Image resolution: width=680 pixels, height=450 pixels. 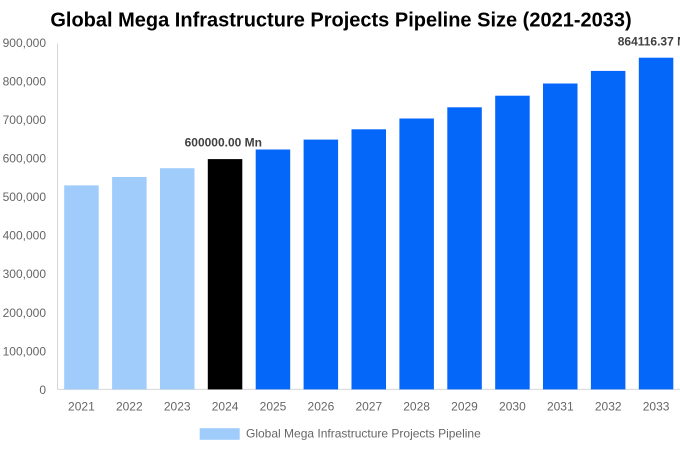 I want to click on svg-text: 864116.37 Mn, so click(x=649, y=42).